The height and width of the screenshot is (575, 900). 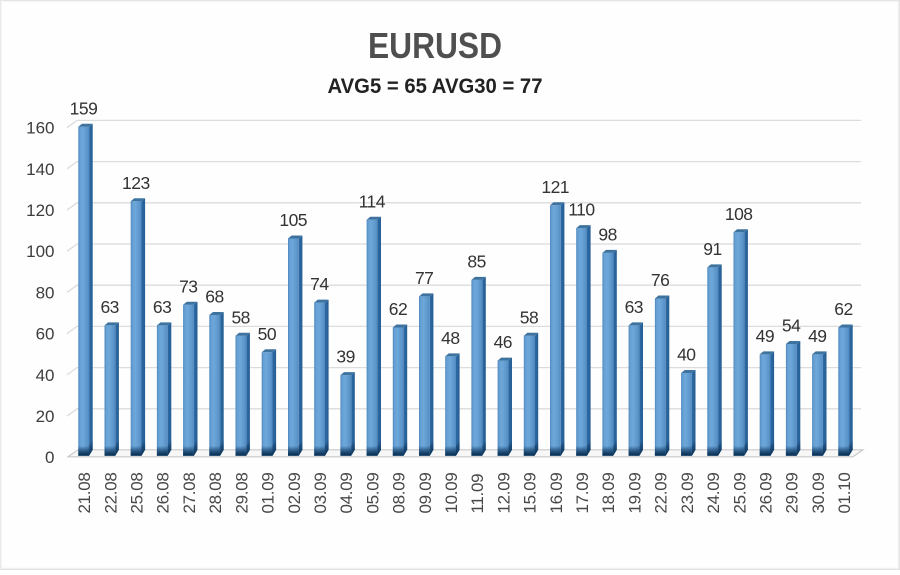 What do you see at coordinates (267, 334) in the screenshot?
I see `svg-text: 50` at bounding box center [267, 334].